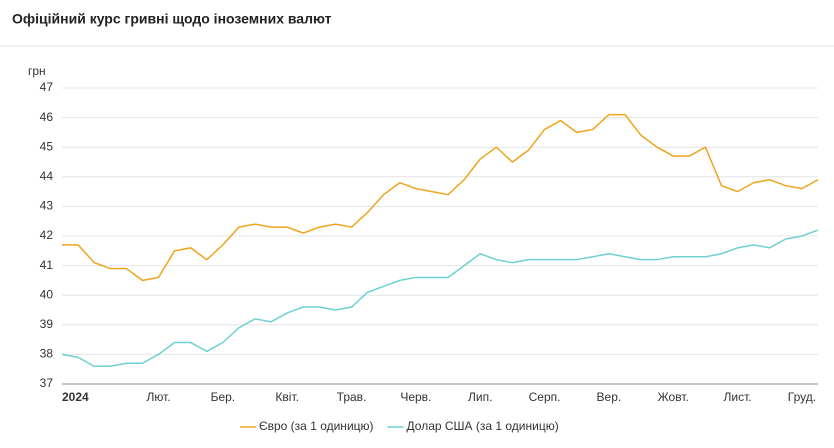  Describe the element at coordinates (37, 71) in the screenshot. I see `y-axis-label: грн` at that location.